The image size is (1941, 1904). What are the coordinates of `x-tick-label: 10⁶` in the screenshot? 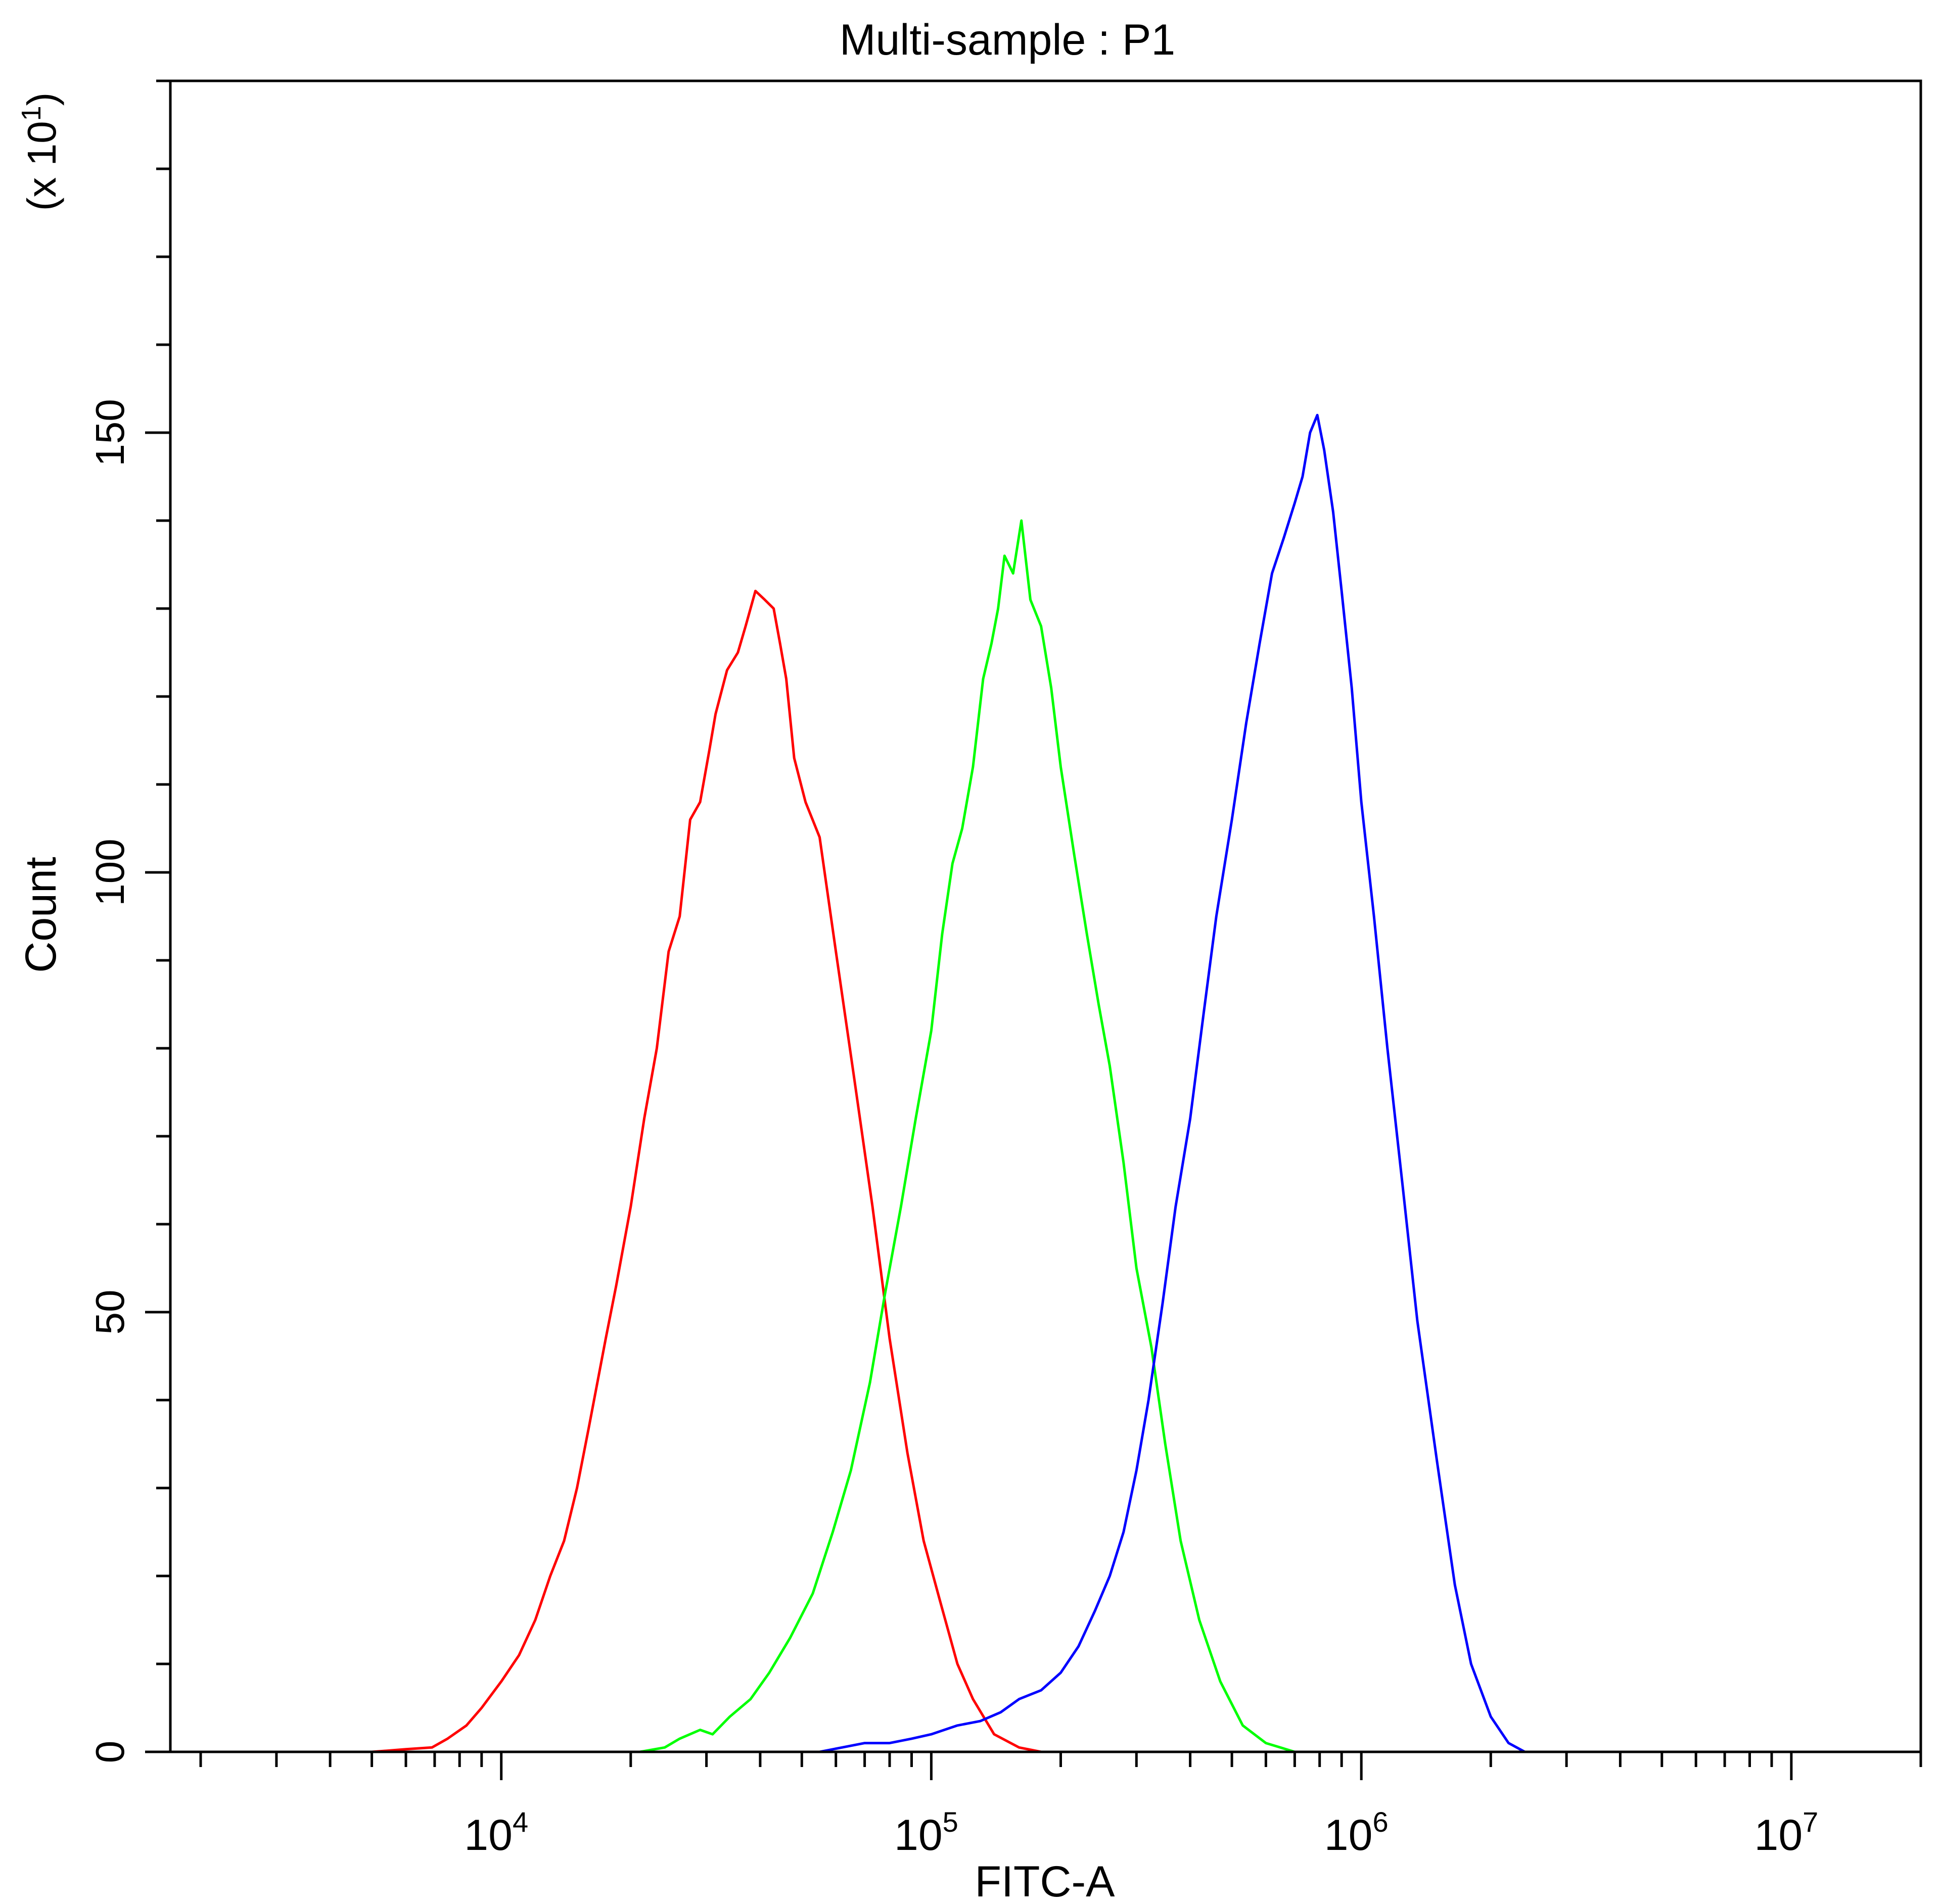 It's located at (1356, 1833).